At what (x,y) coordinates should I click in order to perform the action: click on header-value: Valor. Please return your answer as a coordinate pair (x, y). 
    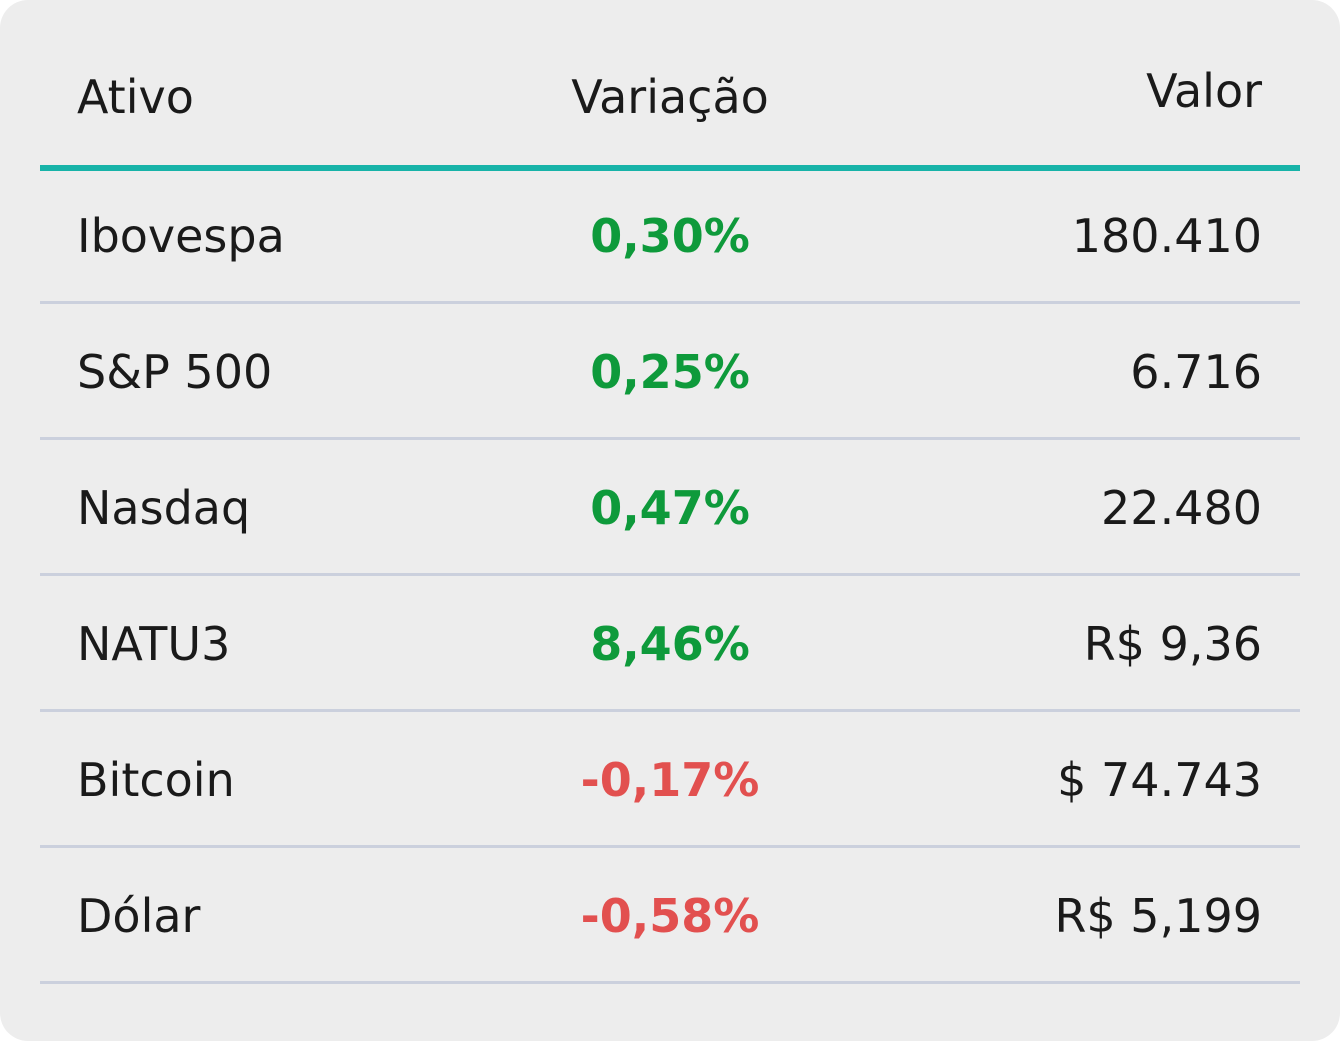
    Looking at the image, I should click on (1204, 91).